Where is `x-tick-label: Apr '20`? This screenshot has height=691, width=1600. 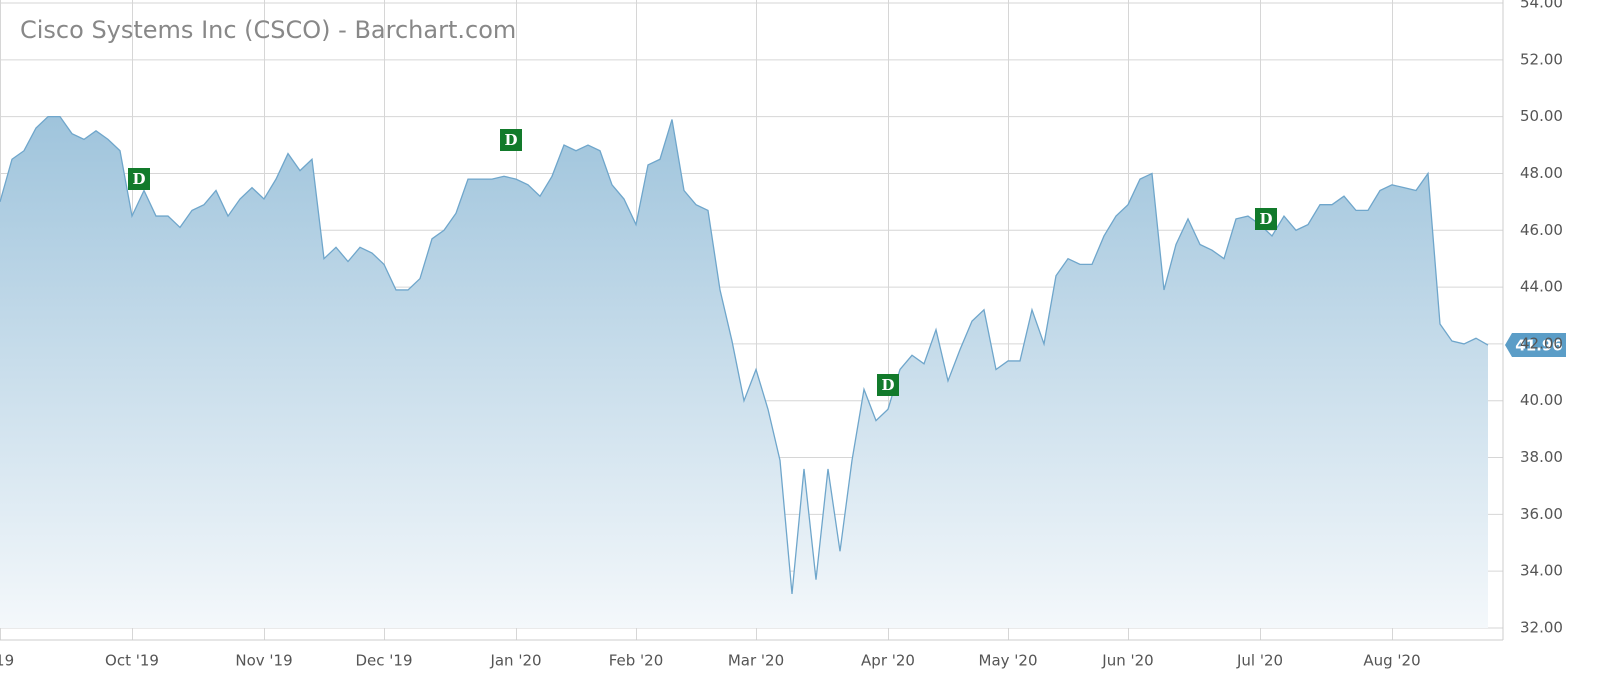
x-tick-label: Apr '20 is located at coordinates (888, 661).